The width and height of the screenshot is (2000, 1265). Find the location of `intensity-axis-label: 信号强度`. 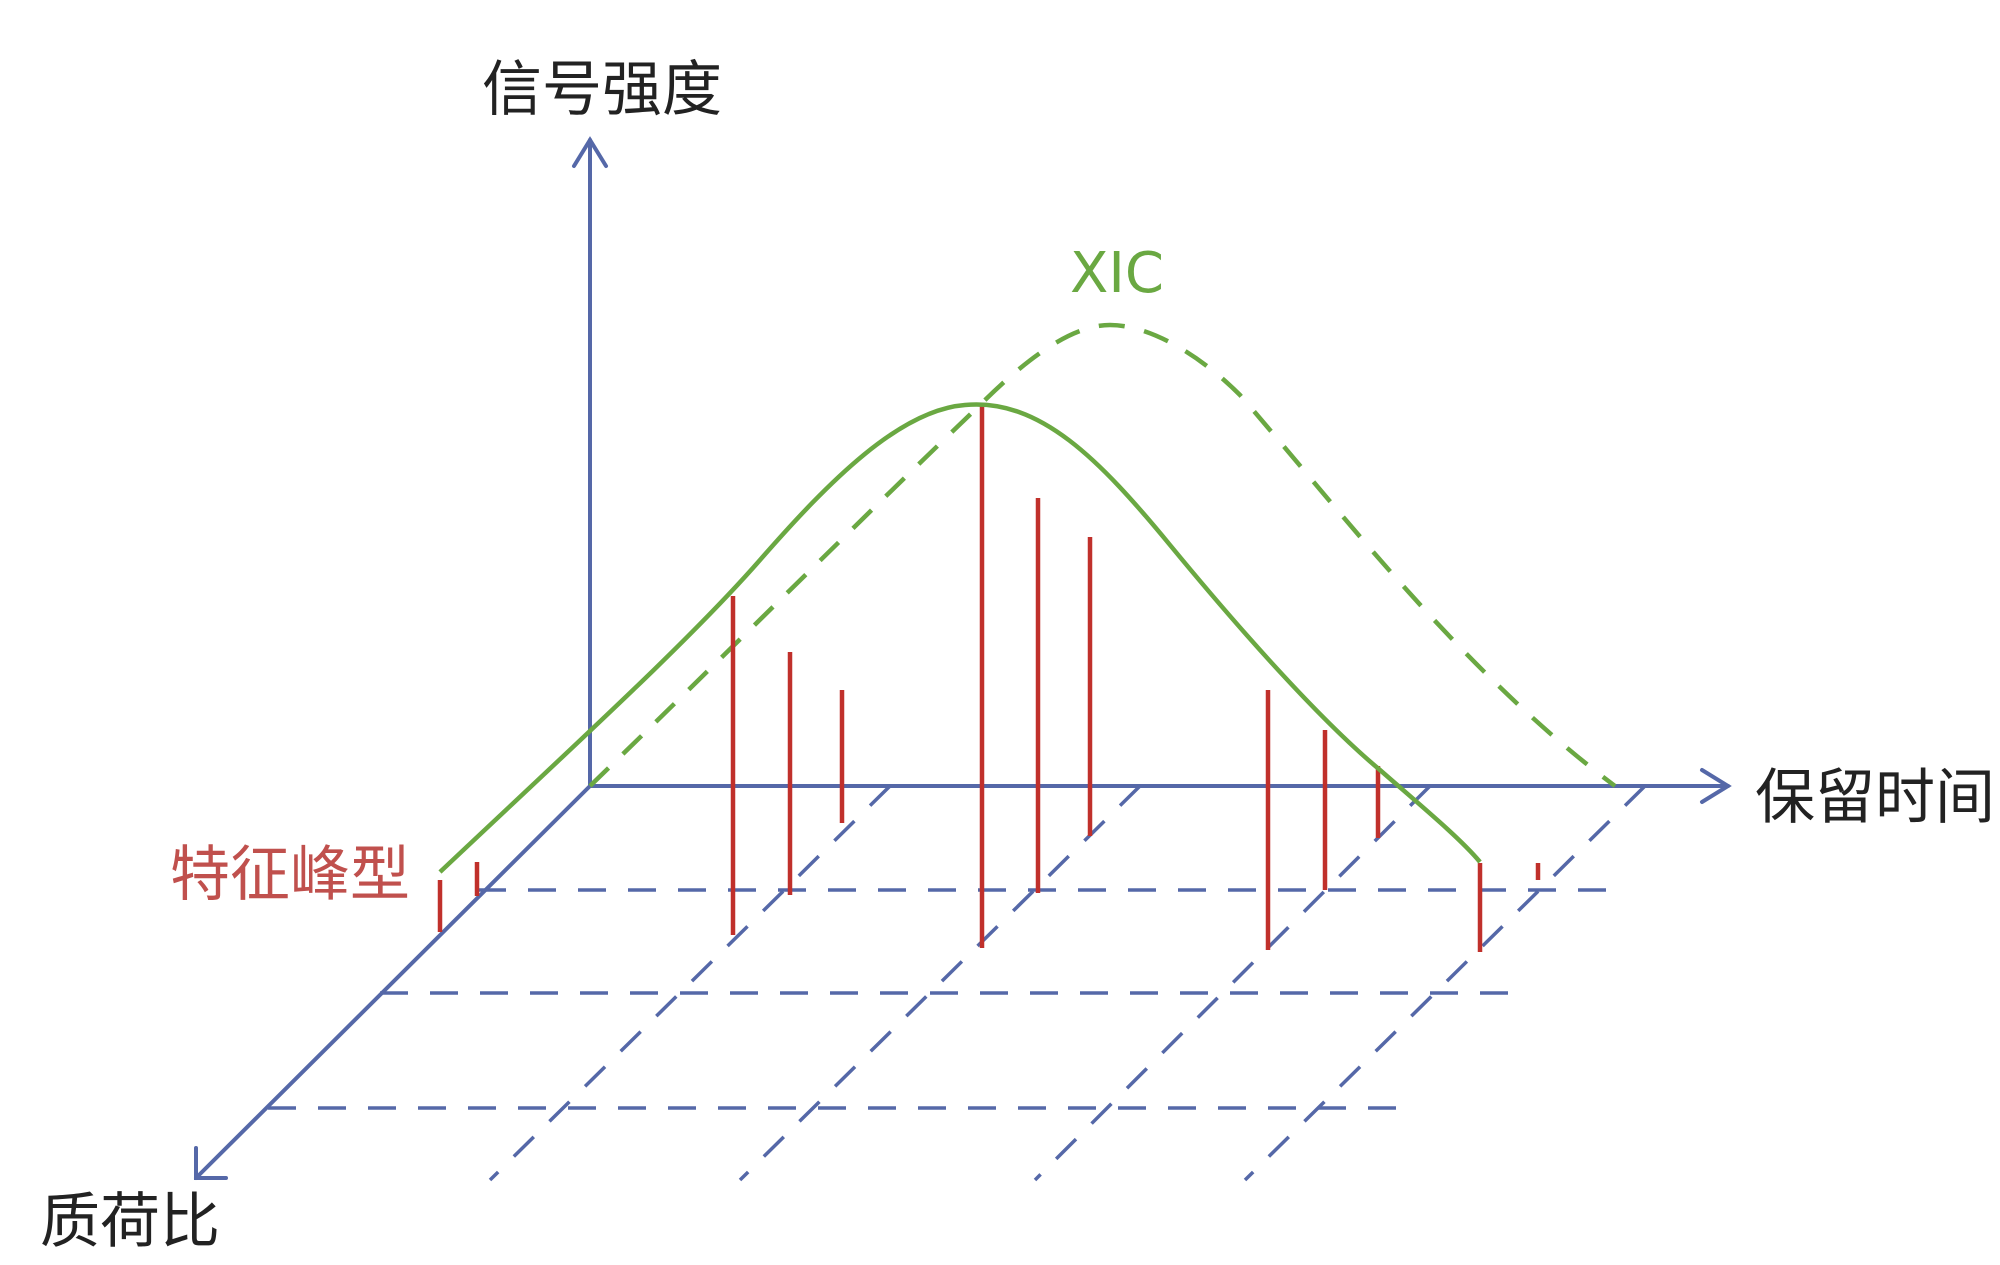

intensity-axis-label: 信号强度 is located at coordinates (602, 90).